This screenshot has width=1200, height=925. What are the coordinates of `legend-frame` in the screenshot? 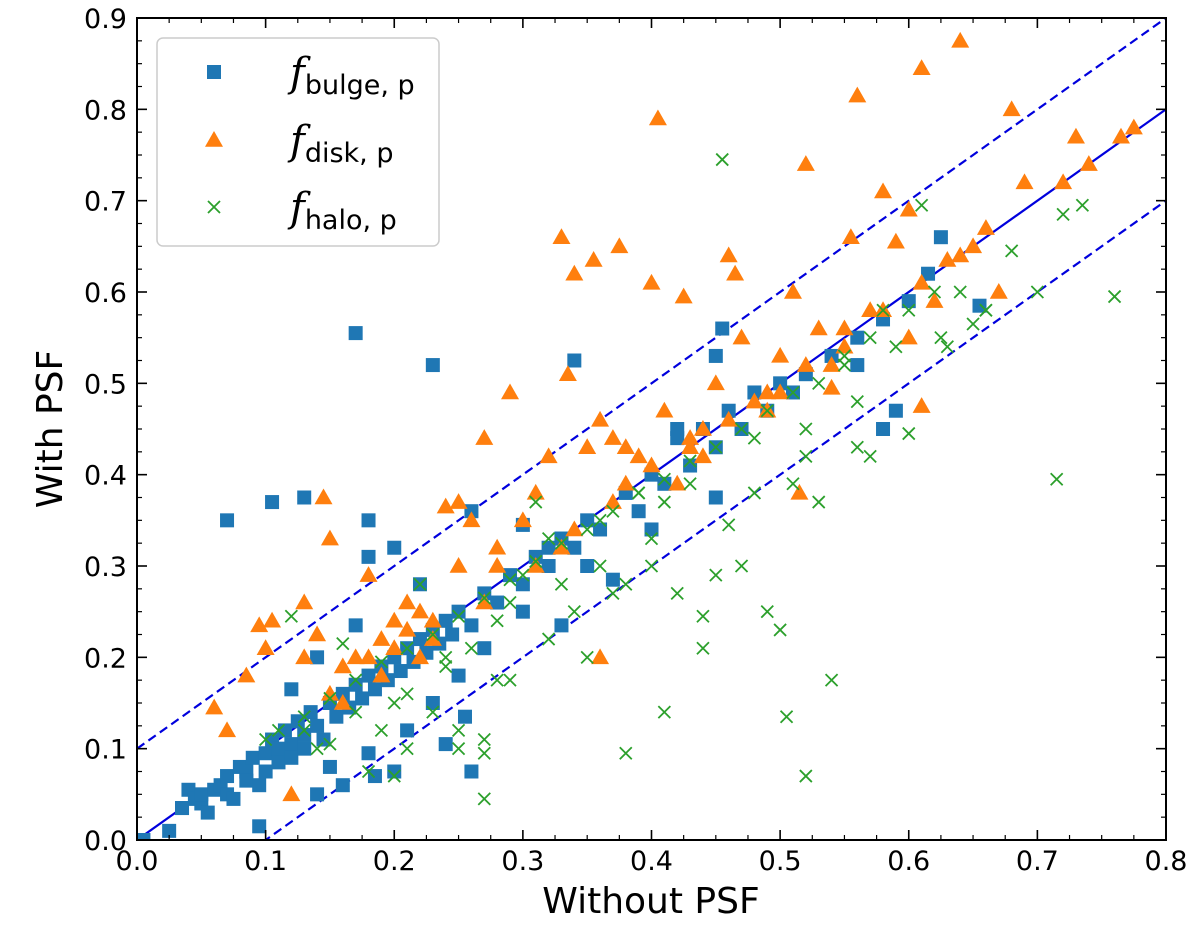 It's located at (298, 142).